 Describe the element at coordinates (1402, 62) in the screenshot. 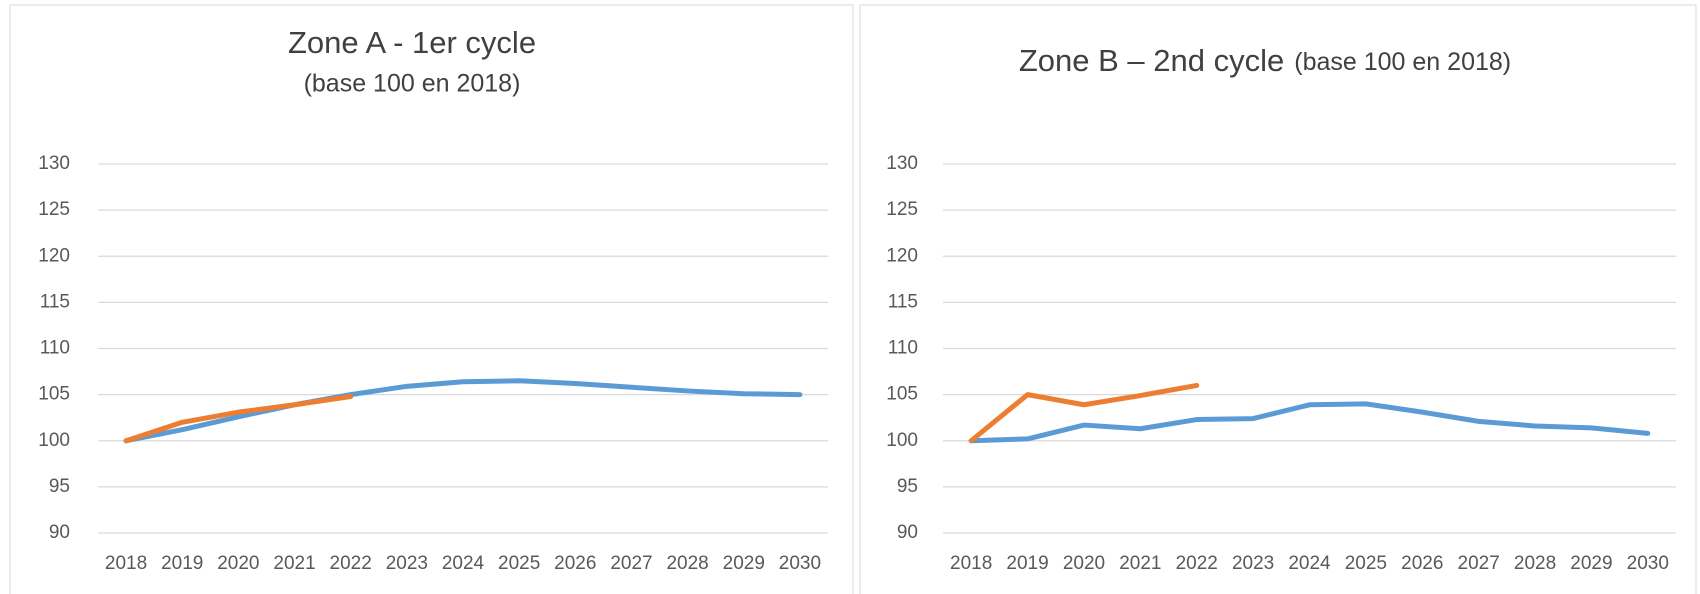

I see `title-sub: (base 100 en 2018)` at that location.